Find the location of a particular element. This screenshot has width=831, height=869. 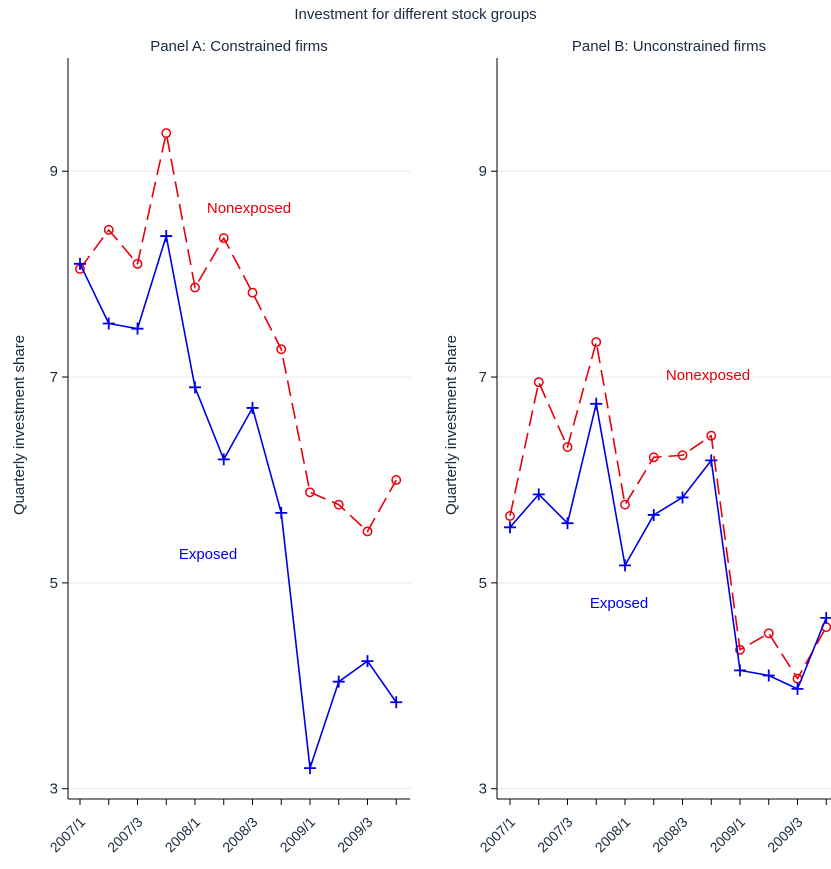

series-line-exposed is located at coordinates (668, 546).